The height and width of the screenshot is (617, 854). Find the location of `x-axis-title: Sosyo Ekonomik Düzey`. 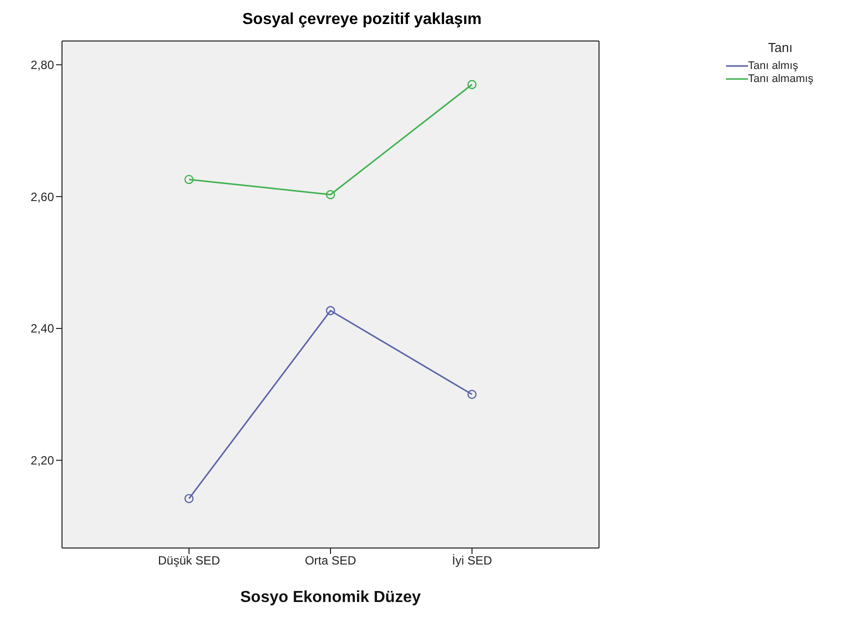

x-axis-title: Sosyo Ekonomik Düzey is located at coordinates (330, 597).